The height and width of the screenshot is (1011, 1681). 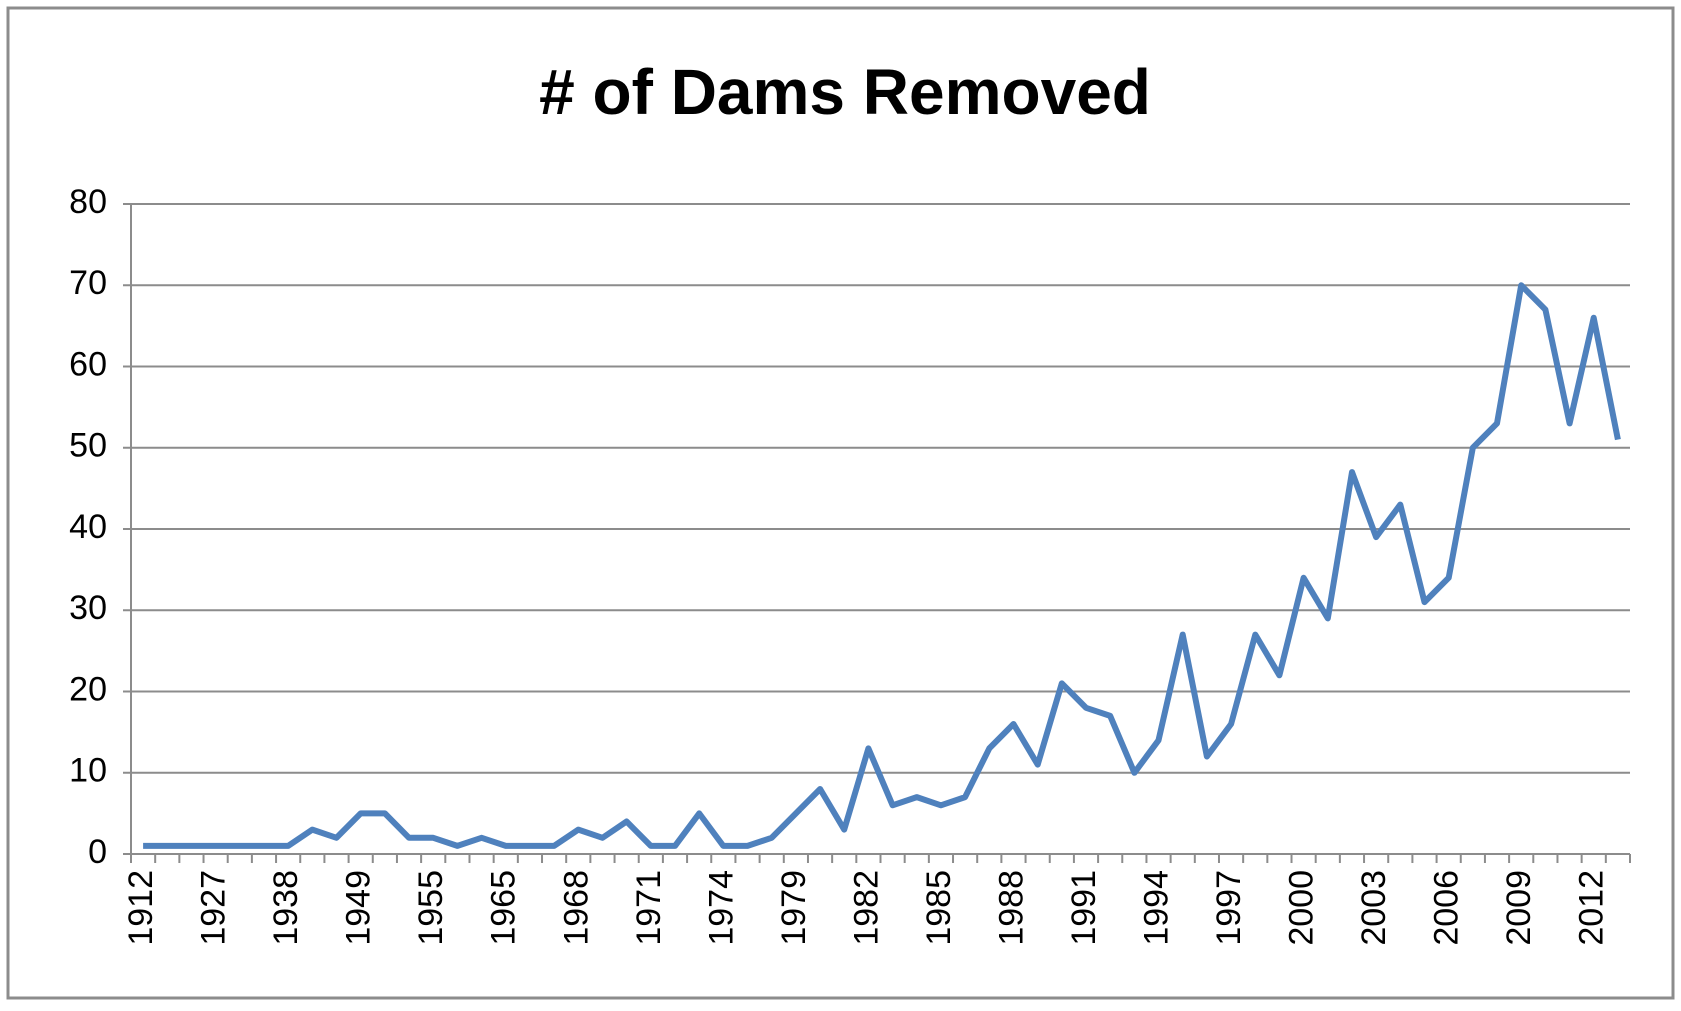 I want to click on x-tick-label: 1938, so click(x=286, y=908).